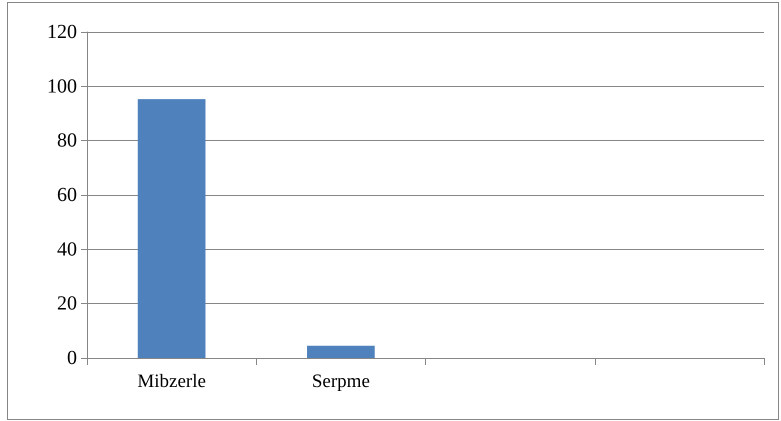  I want to click on y-tick-label: 80, so click(67, 141).